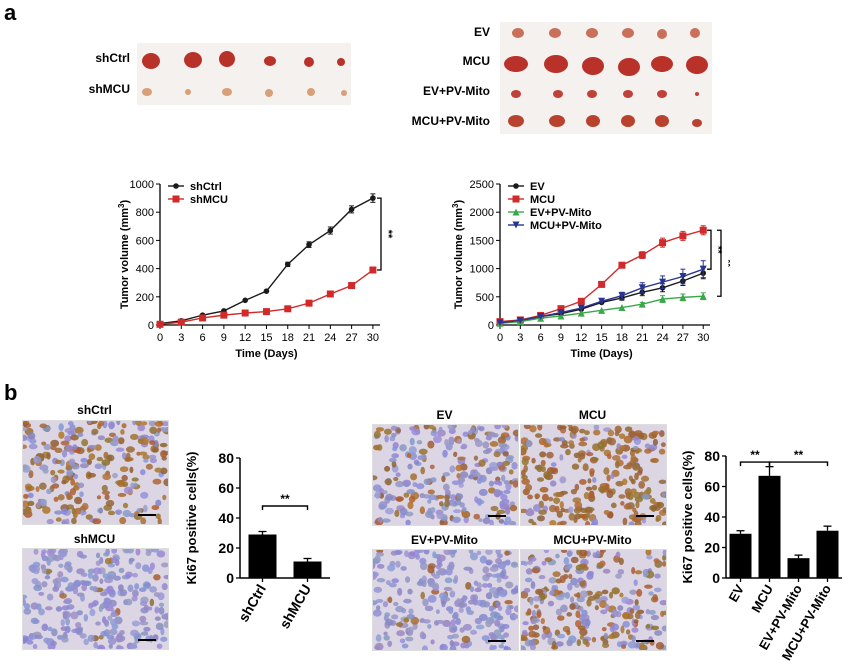 The width and height of the screenshot is (850, 664). Describe the element at coordinates (762, 598) in the screenshot. I see `x-tick-label-MCU: MCU` at that location.